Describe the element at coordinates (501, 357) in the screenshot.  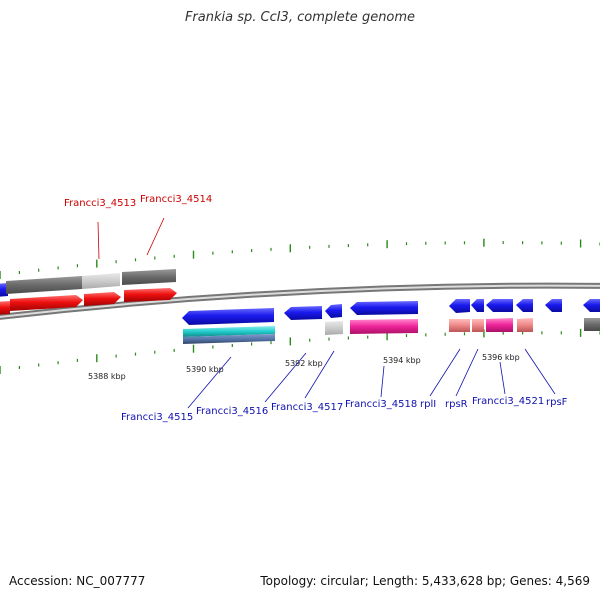
I see `scale-label-5396: 5396 kbp` at that location.